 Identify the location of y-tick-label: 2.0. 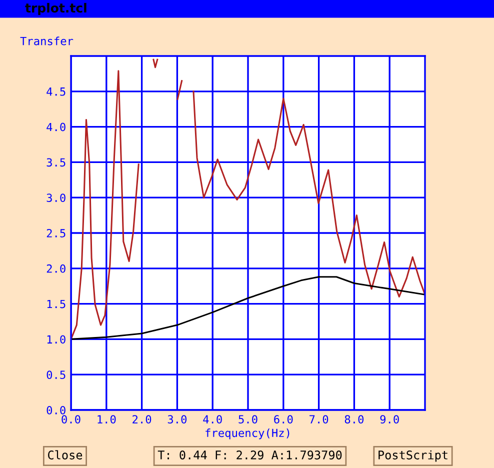
(56, 268).